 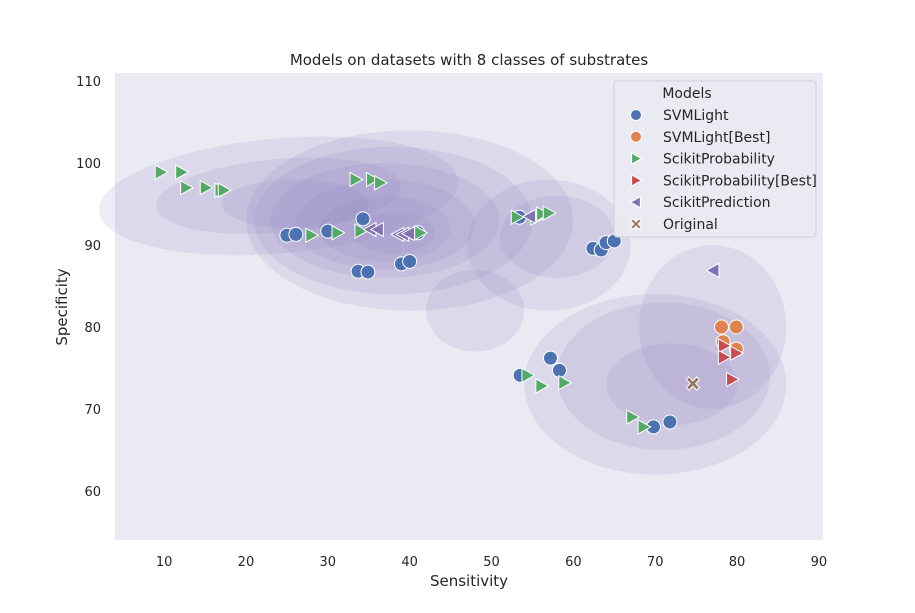 What do you see at coordinates (740, 181) in the screenshot?
I see `legend-label-scikitprobability-best: ScikitProbability[Best]` at bounding box center [740, 181].